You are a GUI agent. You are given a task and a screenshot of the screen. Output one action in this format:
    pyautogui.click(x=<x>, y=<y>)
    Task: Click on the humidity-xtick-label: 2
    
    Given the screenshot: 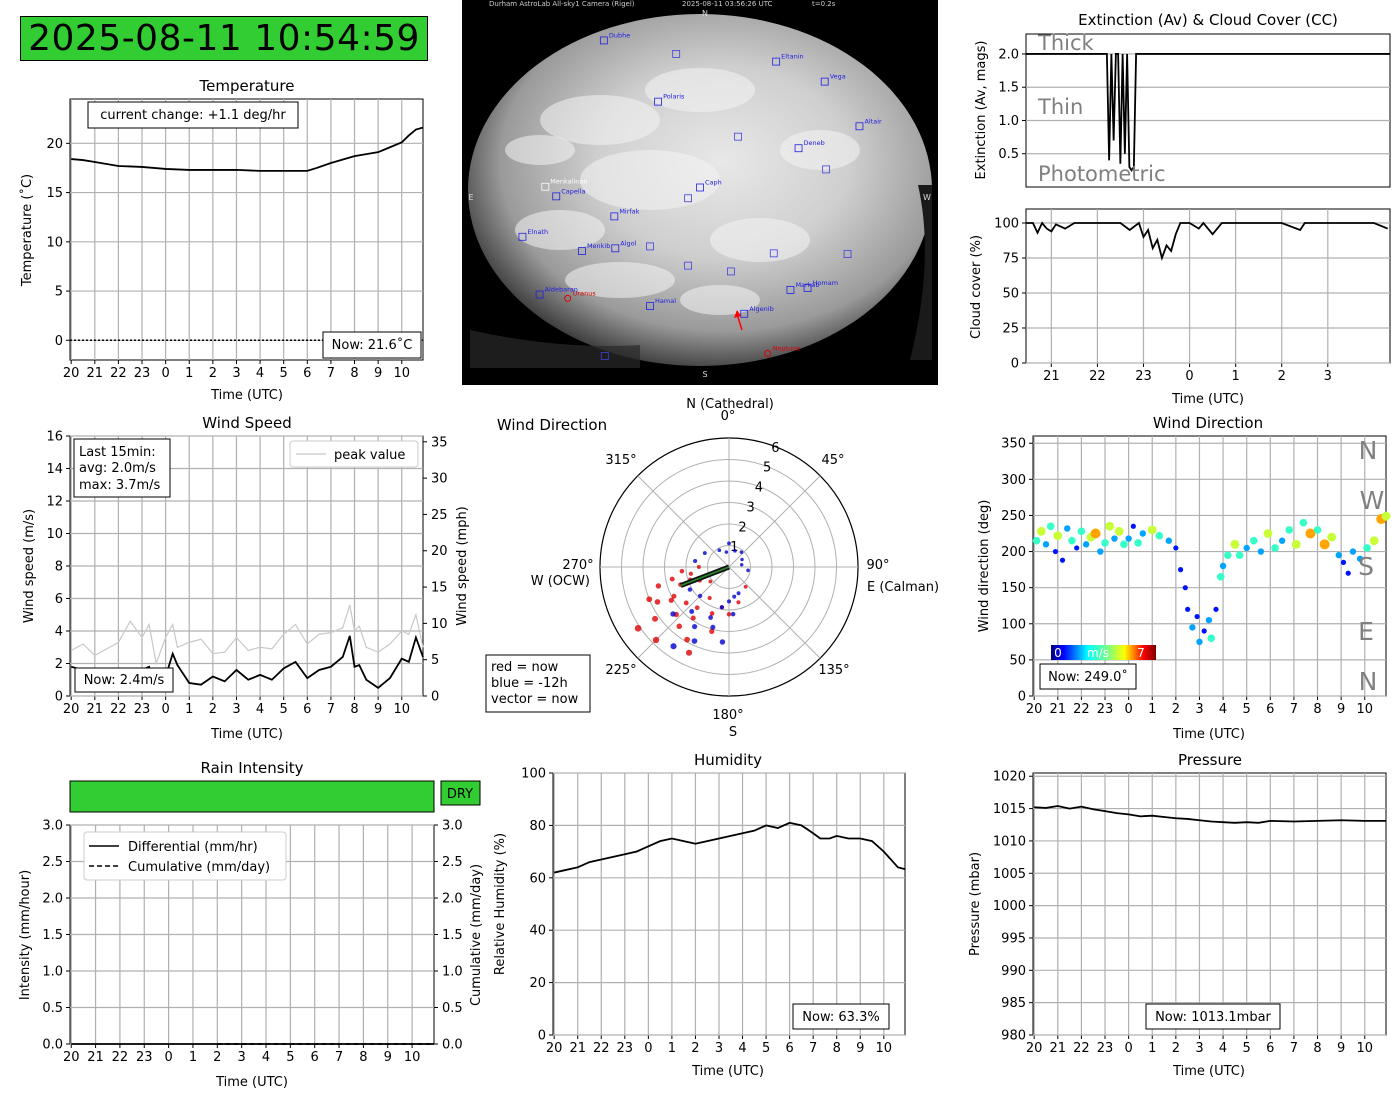 What is the action you would take?
    pyautogui.click(x=695, y=1048)
    